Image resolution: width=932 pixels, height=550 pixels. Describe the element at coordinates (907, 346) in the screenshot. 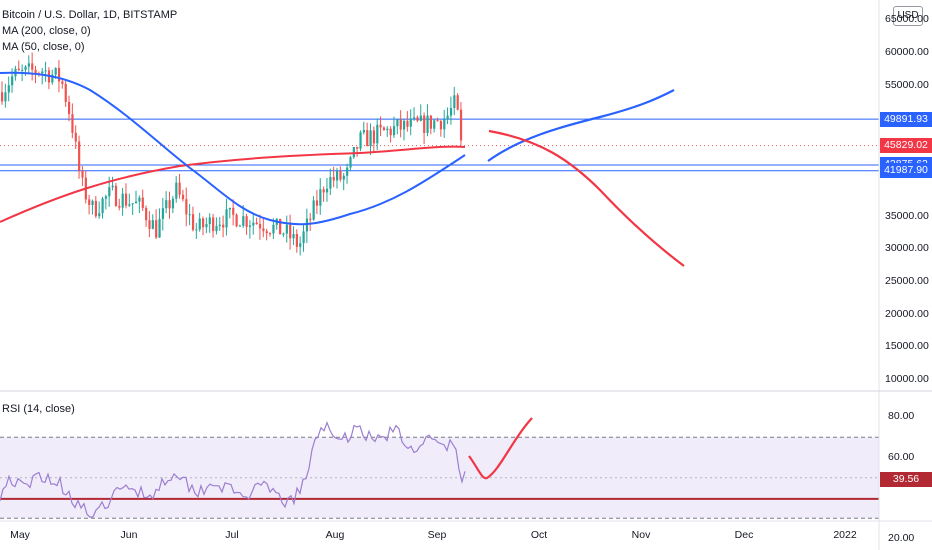

I see `price-tick-label: 15000.00` at that location.